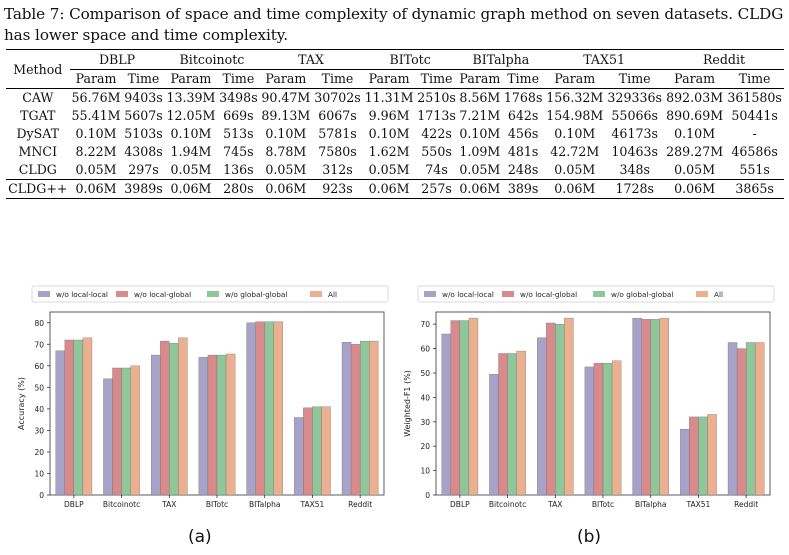  I want to click on y-tick-label: 50, so click(425, 373).